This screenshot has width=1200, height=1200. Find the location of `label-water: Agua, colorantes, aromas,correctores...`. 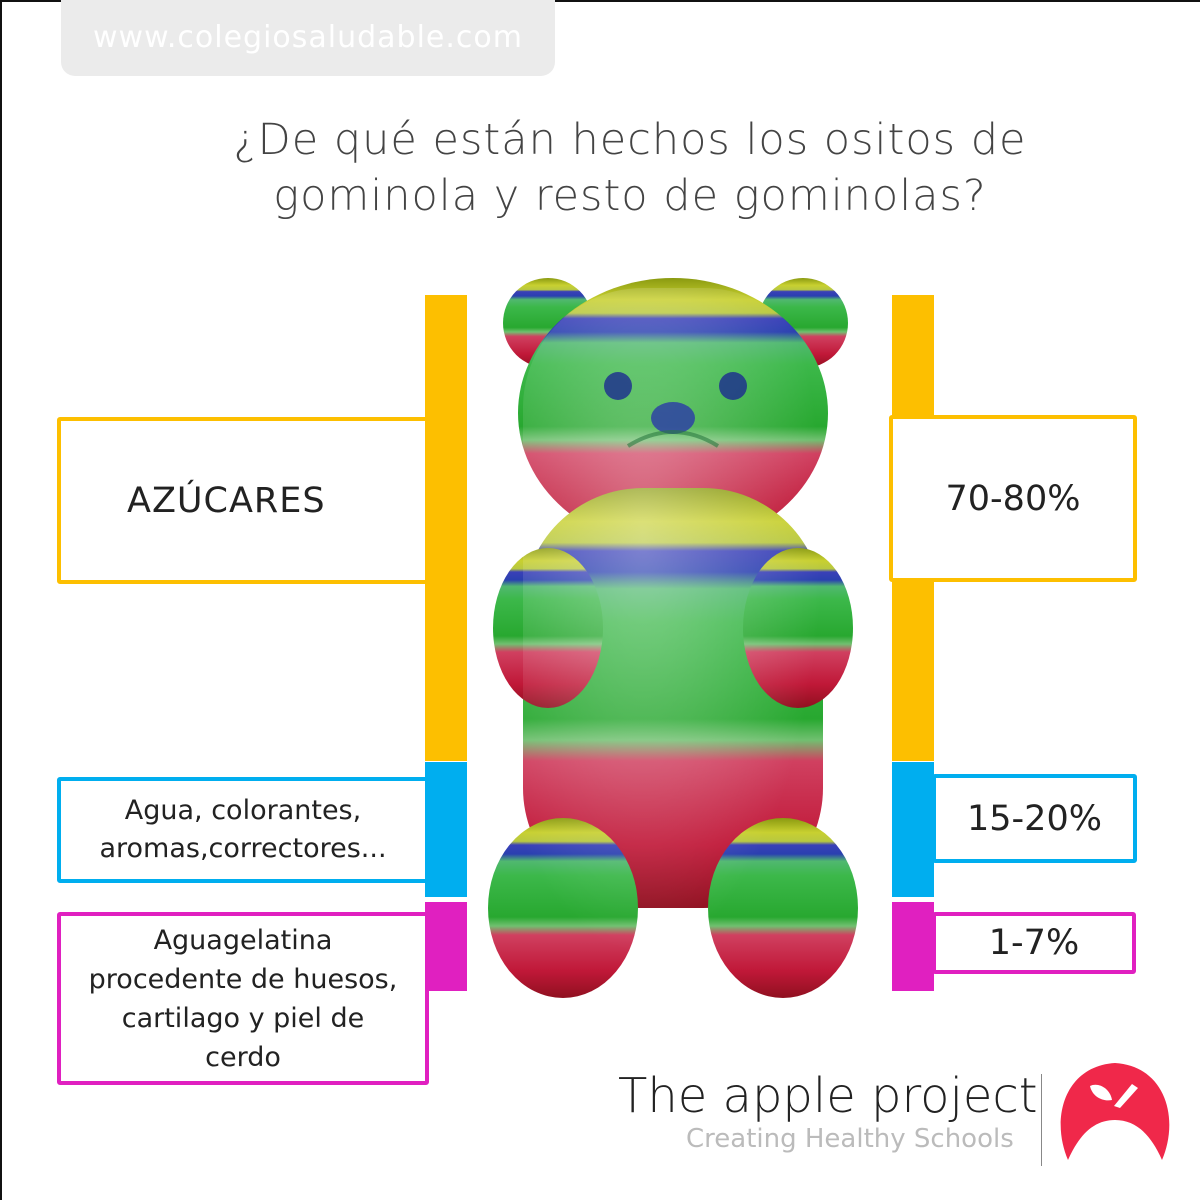

label-water: Agua, colorantes, aromas,correctores... is located at coordinates (243, 830).